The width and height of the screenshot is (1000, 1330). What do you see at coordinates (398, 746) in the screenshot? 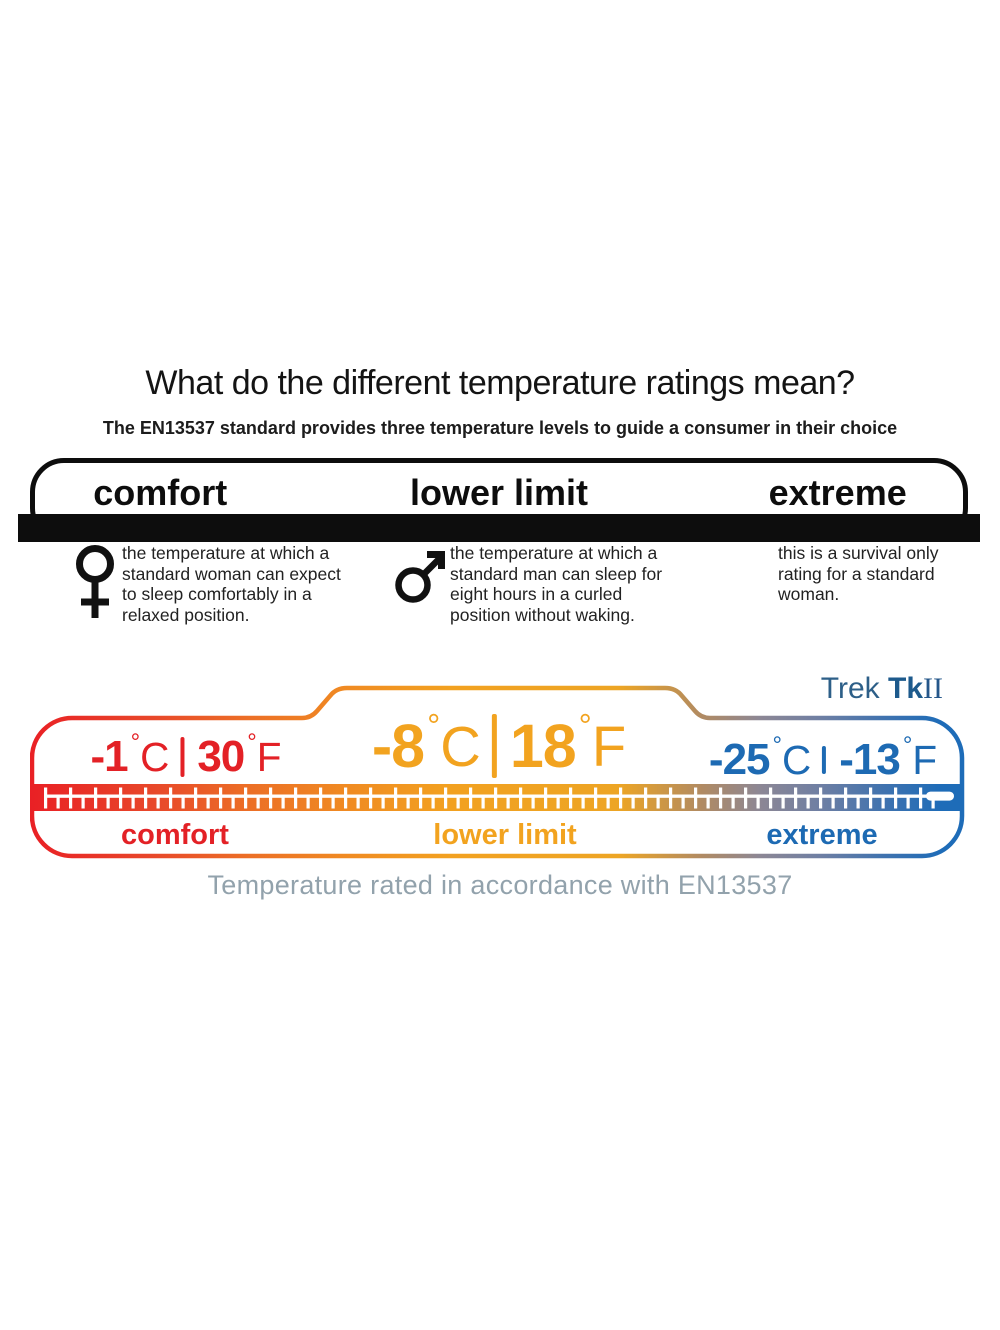
I see `lower-limit-celsius-value: -8` at bounding box center [398, 746].